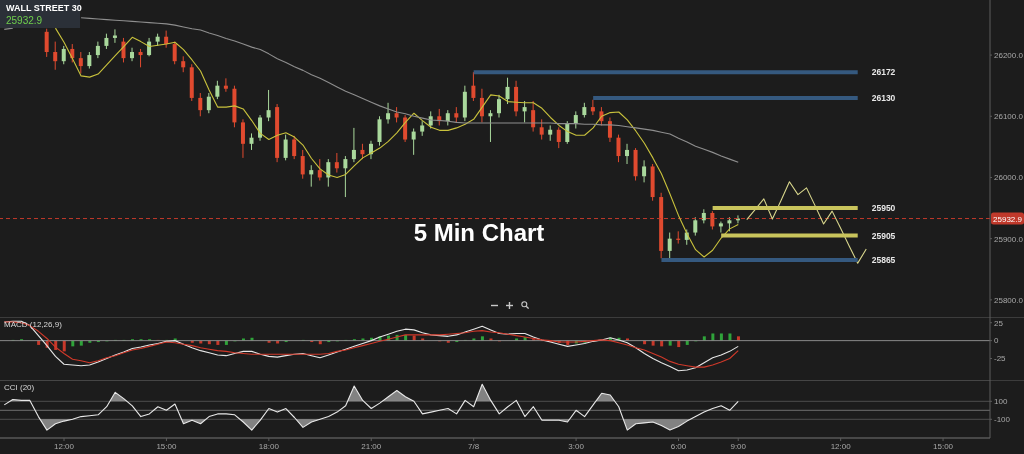  I want to click on y-tick-label: 26000.0, so click(1009, 178).